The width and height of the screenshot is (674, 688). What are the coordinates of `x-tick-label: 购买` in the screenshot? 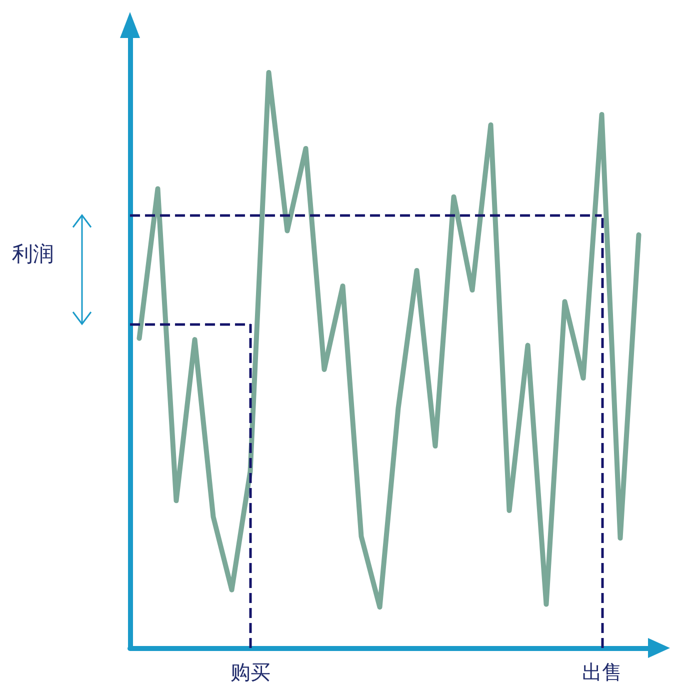 It's located at (250, 672).